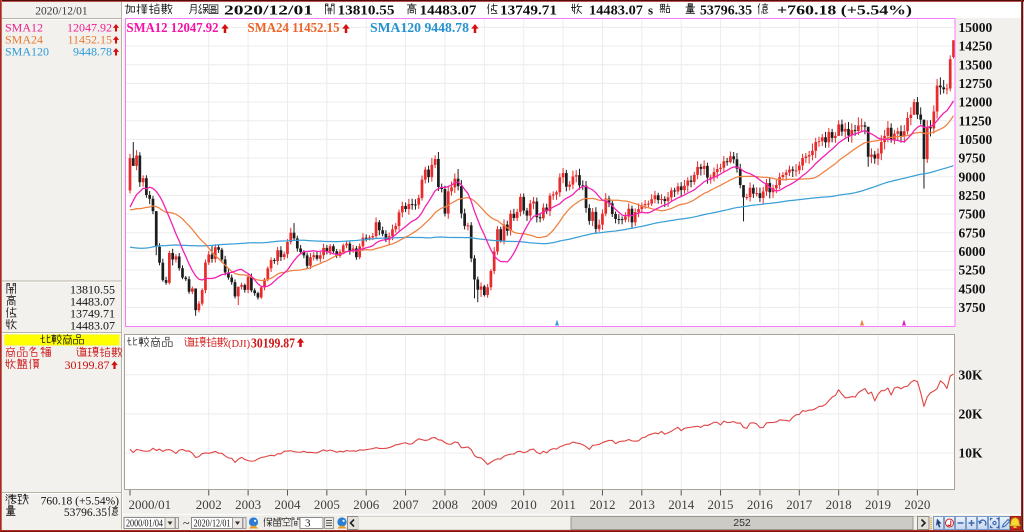  Describe the element at coordinates (445, 504) in the screenshot. I see `svg-text: 2008` at that location.